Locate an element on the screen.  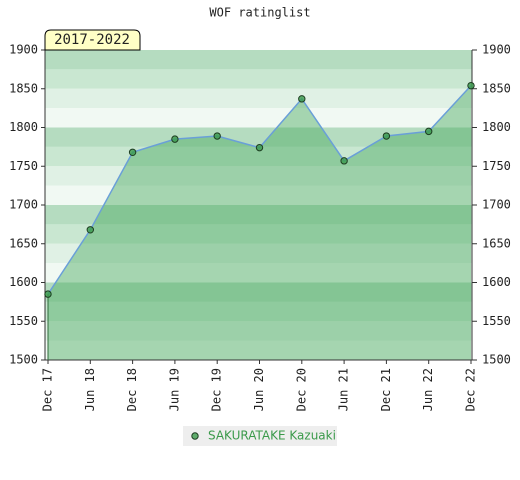
y2-tick-label: 1900 is located at coordinates (496, 50).